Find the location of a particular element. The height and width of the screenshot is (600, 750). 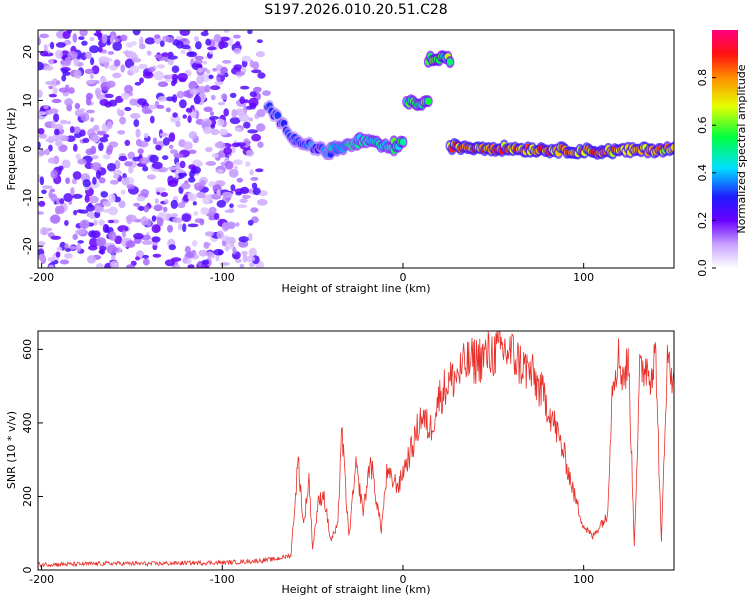

y-tick-label: 20 is located at coordinates (27, 52).